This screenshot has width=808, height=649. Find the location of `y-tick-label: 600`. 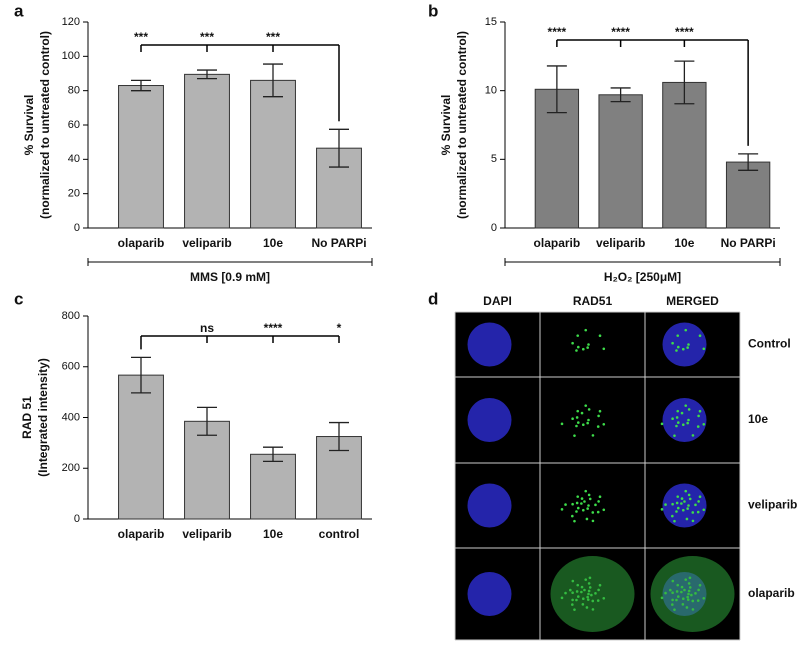

y-tick-label: 600 is located at coordinates (71, 367).